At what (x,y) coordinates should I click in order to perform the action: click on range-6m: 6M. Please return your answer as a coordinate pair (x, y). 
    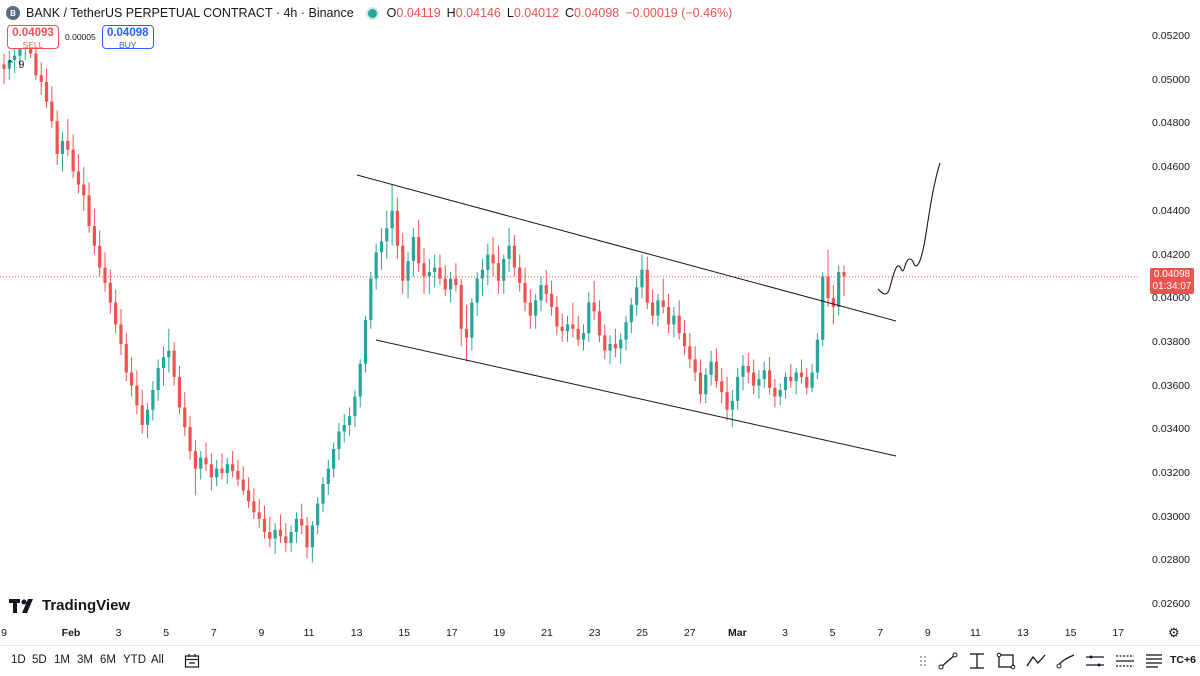
    Looking at the image, I should click on (108, 660).